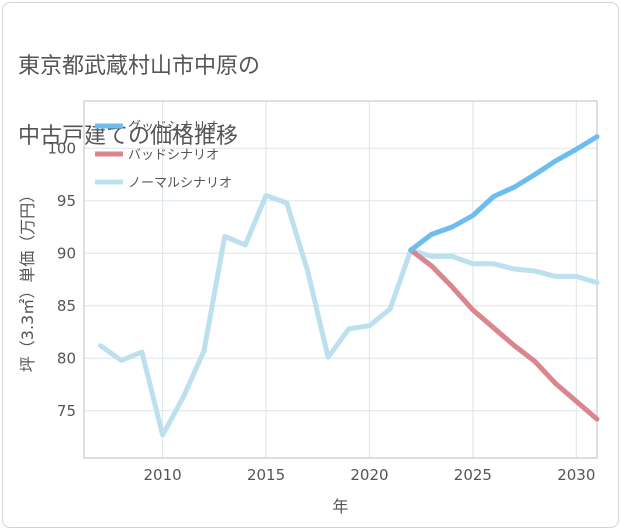 The height and width of the screenshot is (530, 621). I want to click on legend-label: グッドシナリオ, so click(173, 127).